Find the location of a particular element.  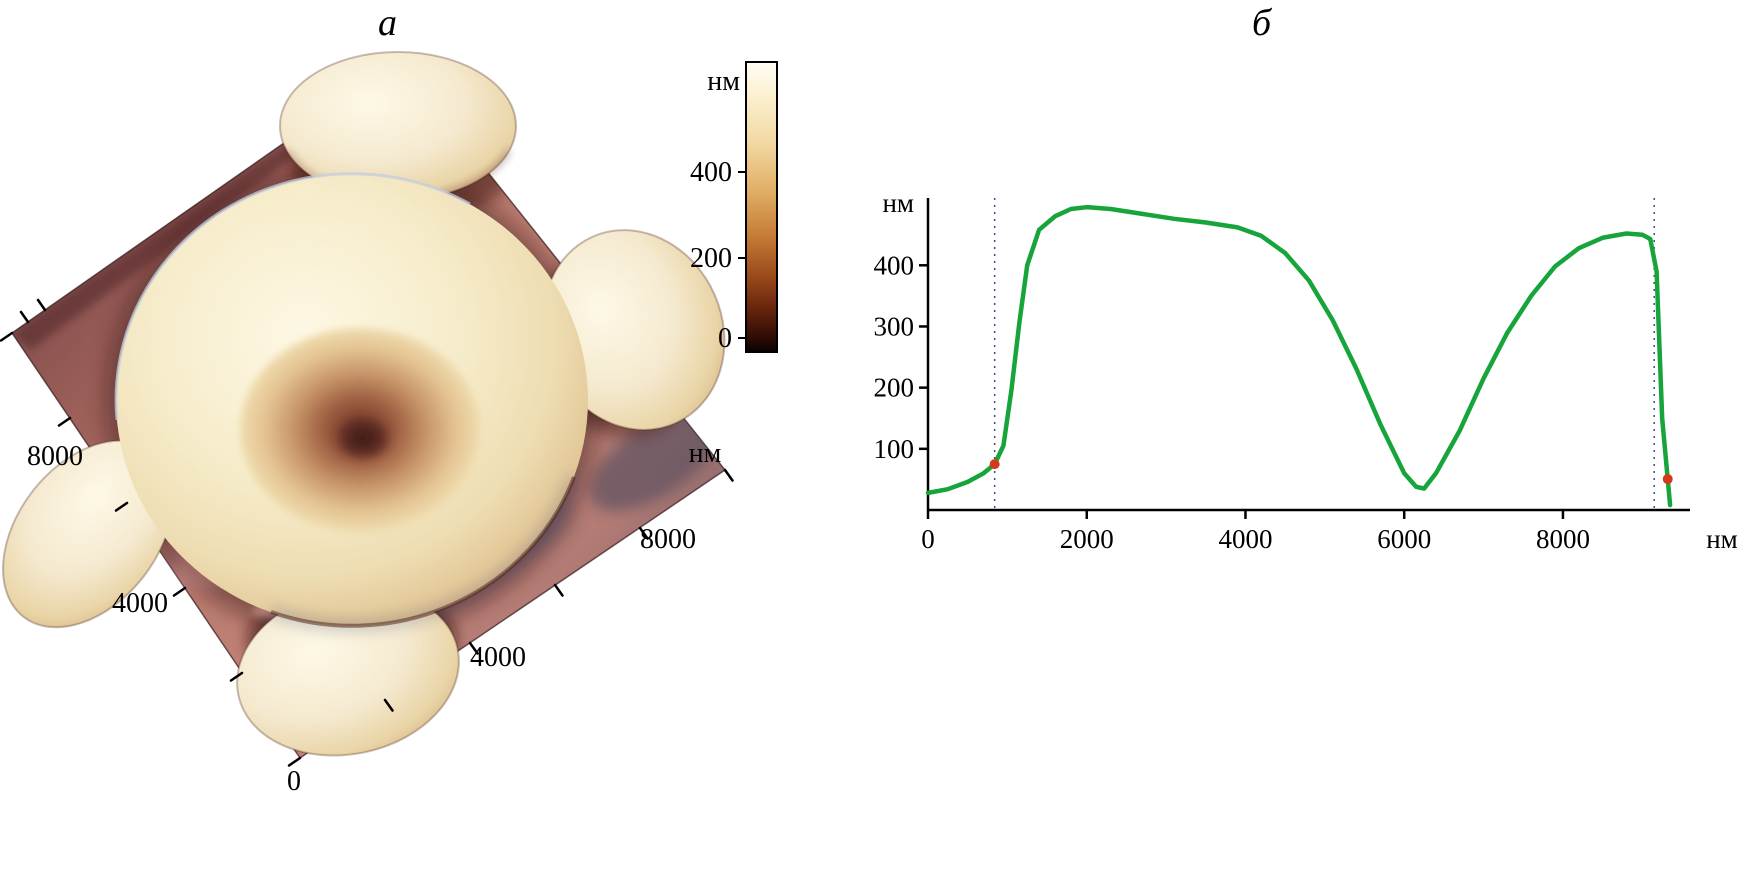

afm-colorbar-unit: нм is located at coordinates (723, 81).